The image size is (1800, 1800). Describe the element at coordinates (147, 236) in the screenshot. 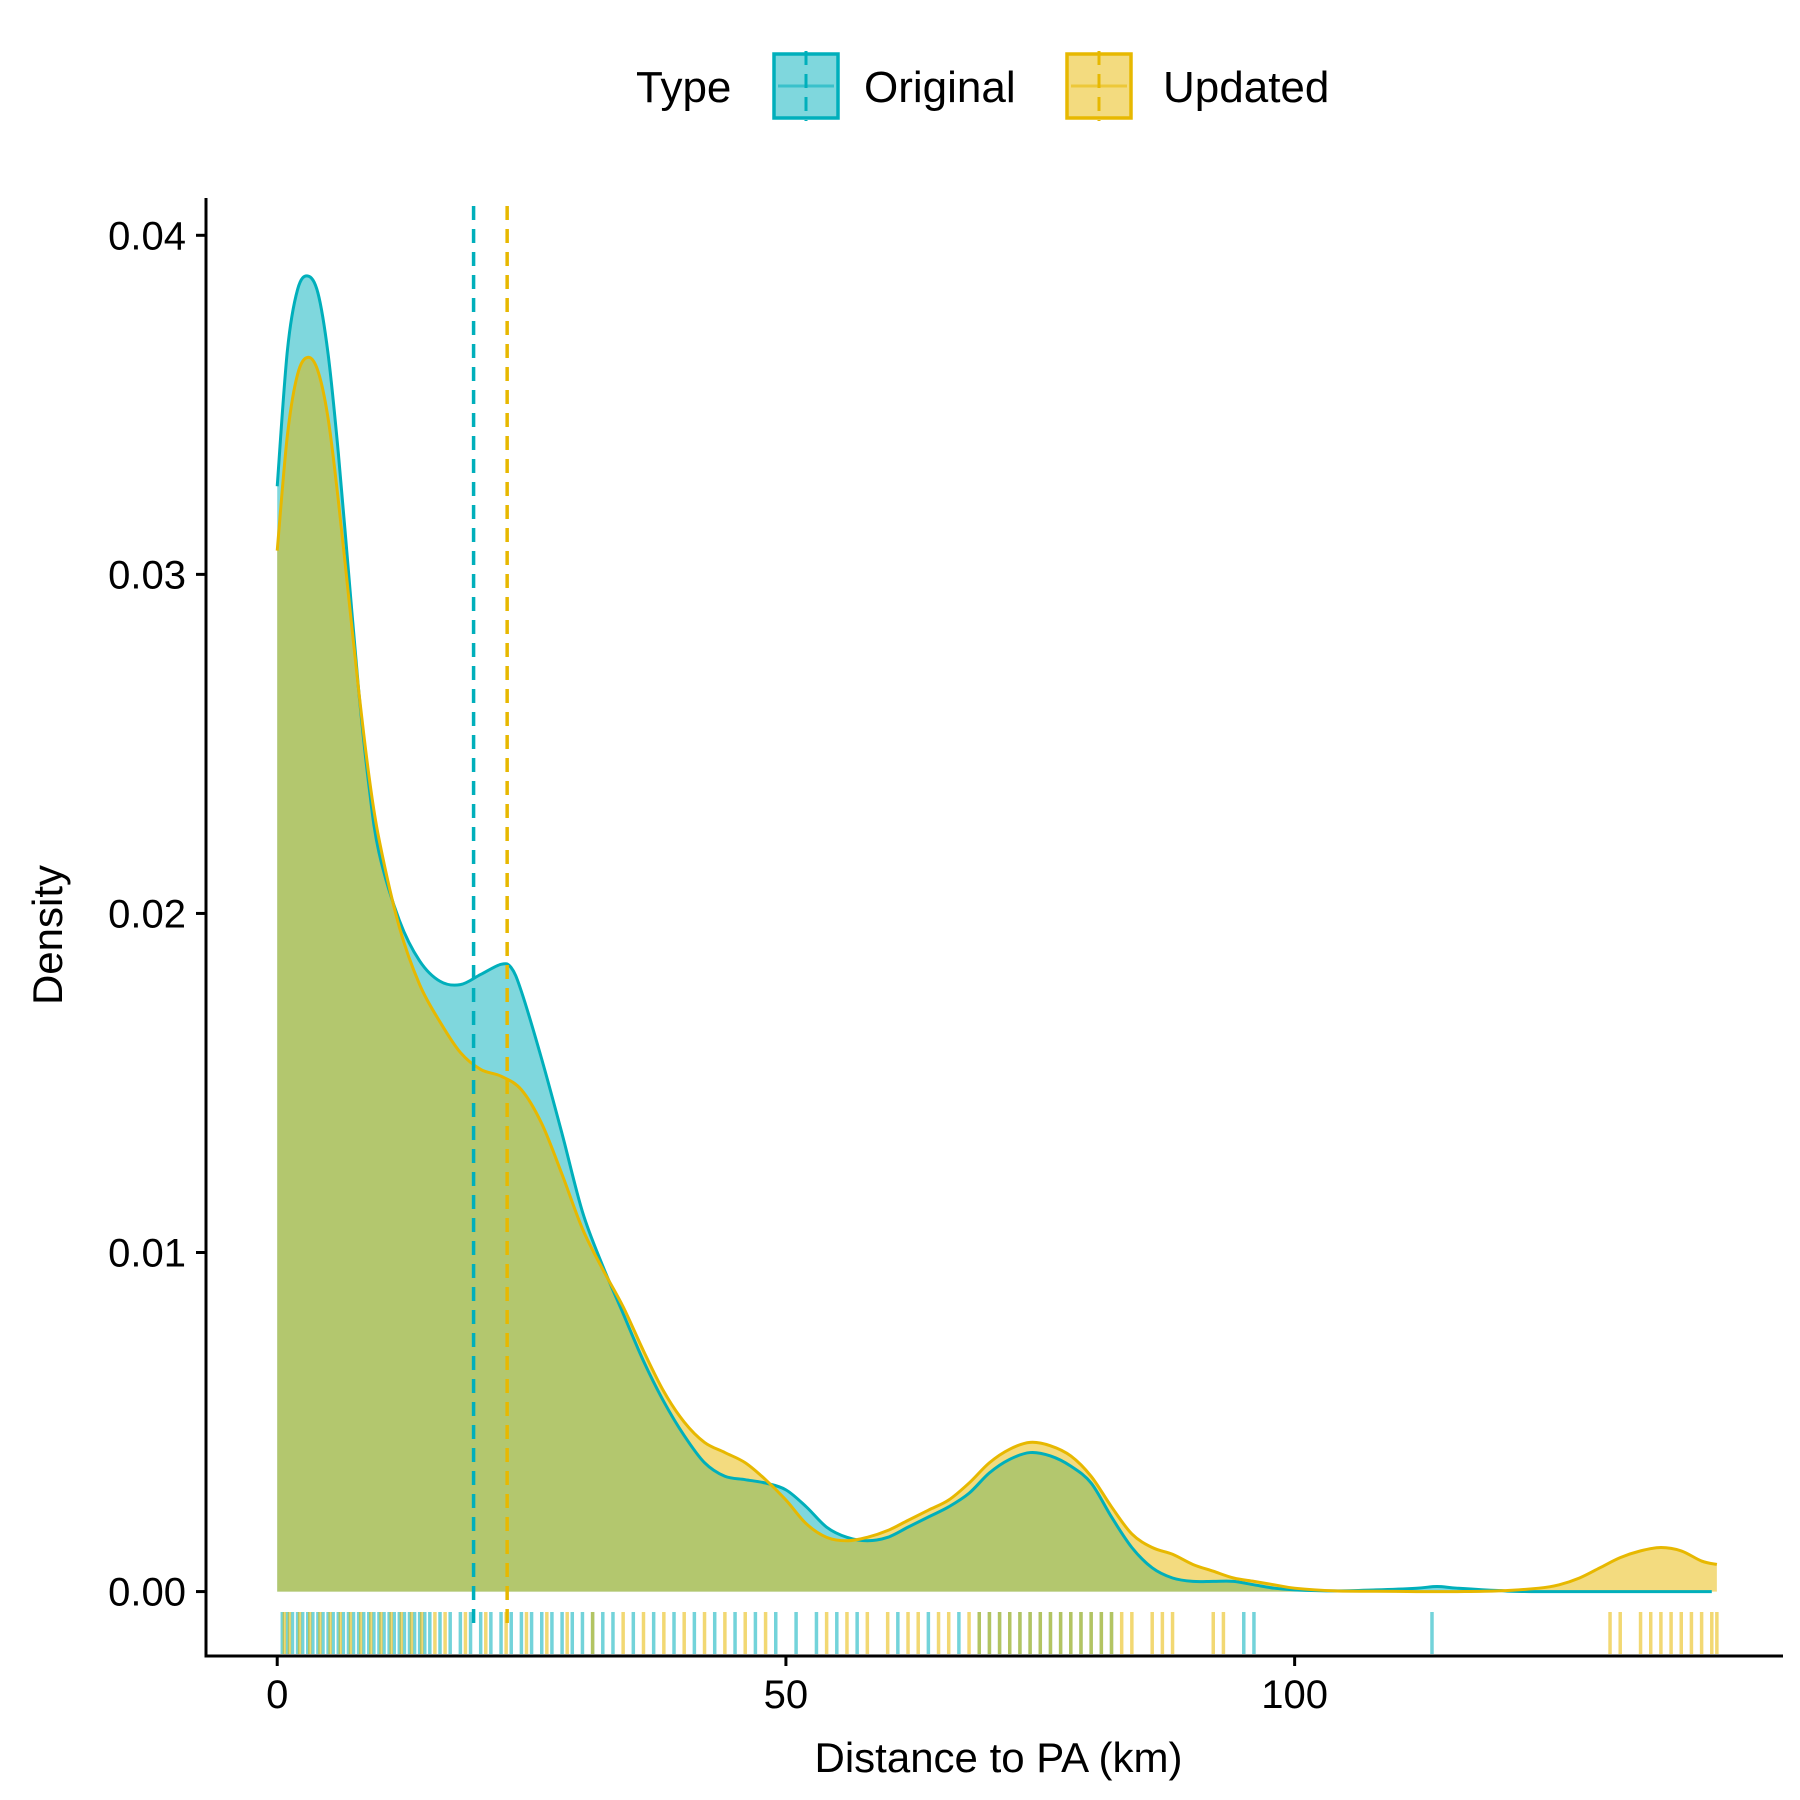

I see `y-tick-label: 0.04` at that location.